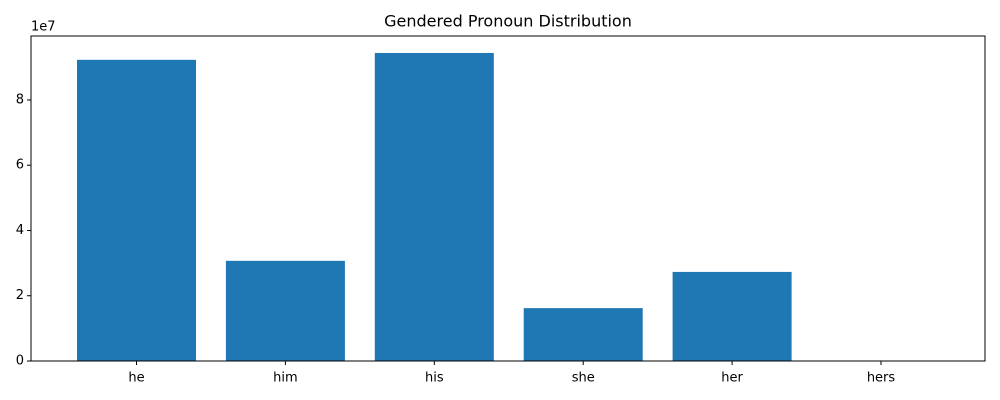 This screenshot has height=400, width=1000. Describe the element at coordinates (732, 378) in the screenshot. I see `x-tick-label: her` at that location.